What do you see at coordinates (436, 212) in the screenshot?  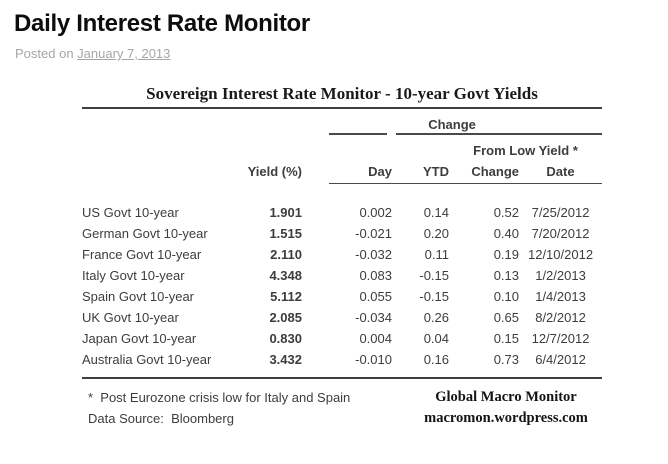 I see `ytd-change-cell: 0.14` at bounding box center [436, 212].